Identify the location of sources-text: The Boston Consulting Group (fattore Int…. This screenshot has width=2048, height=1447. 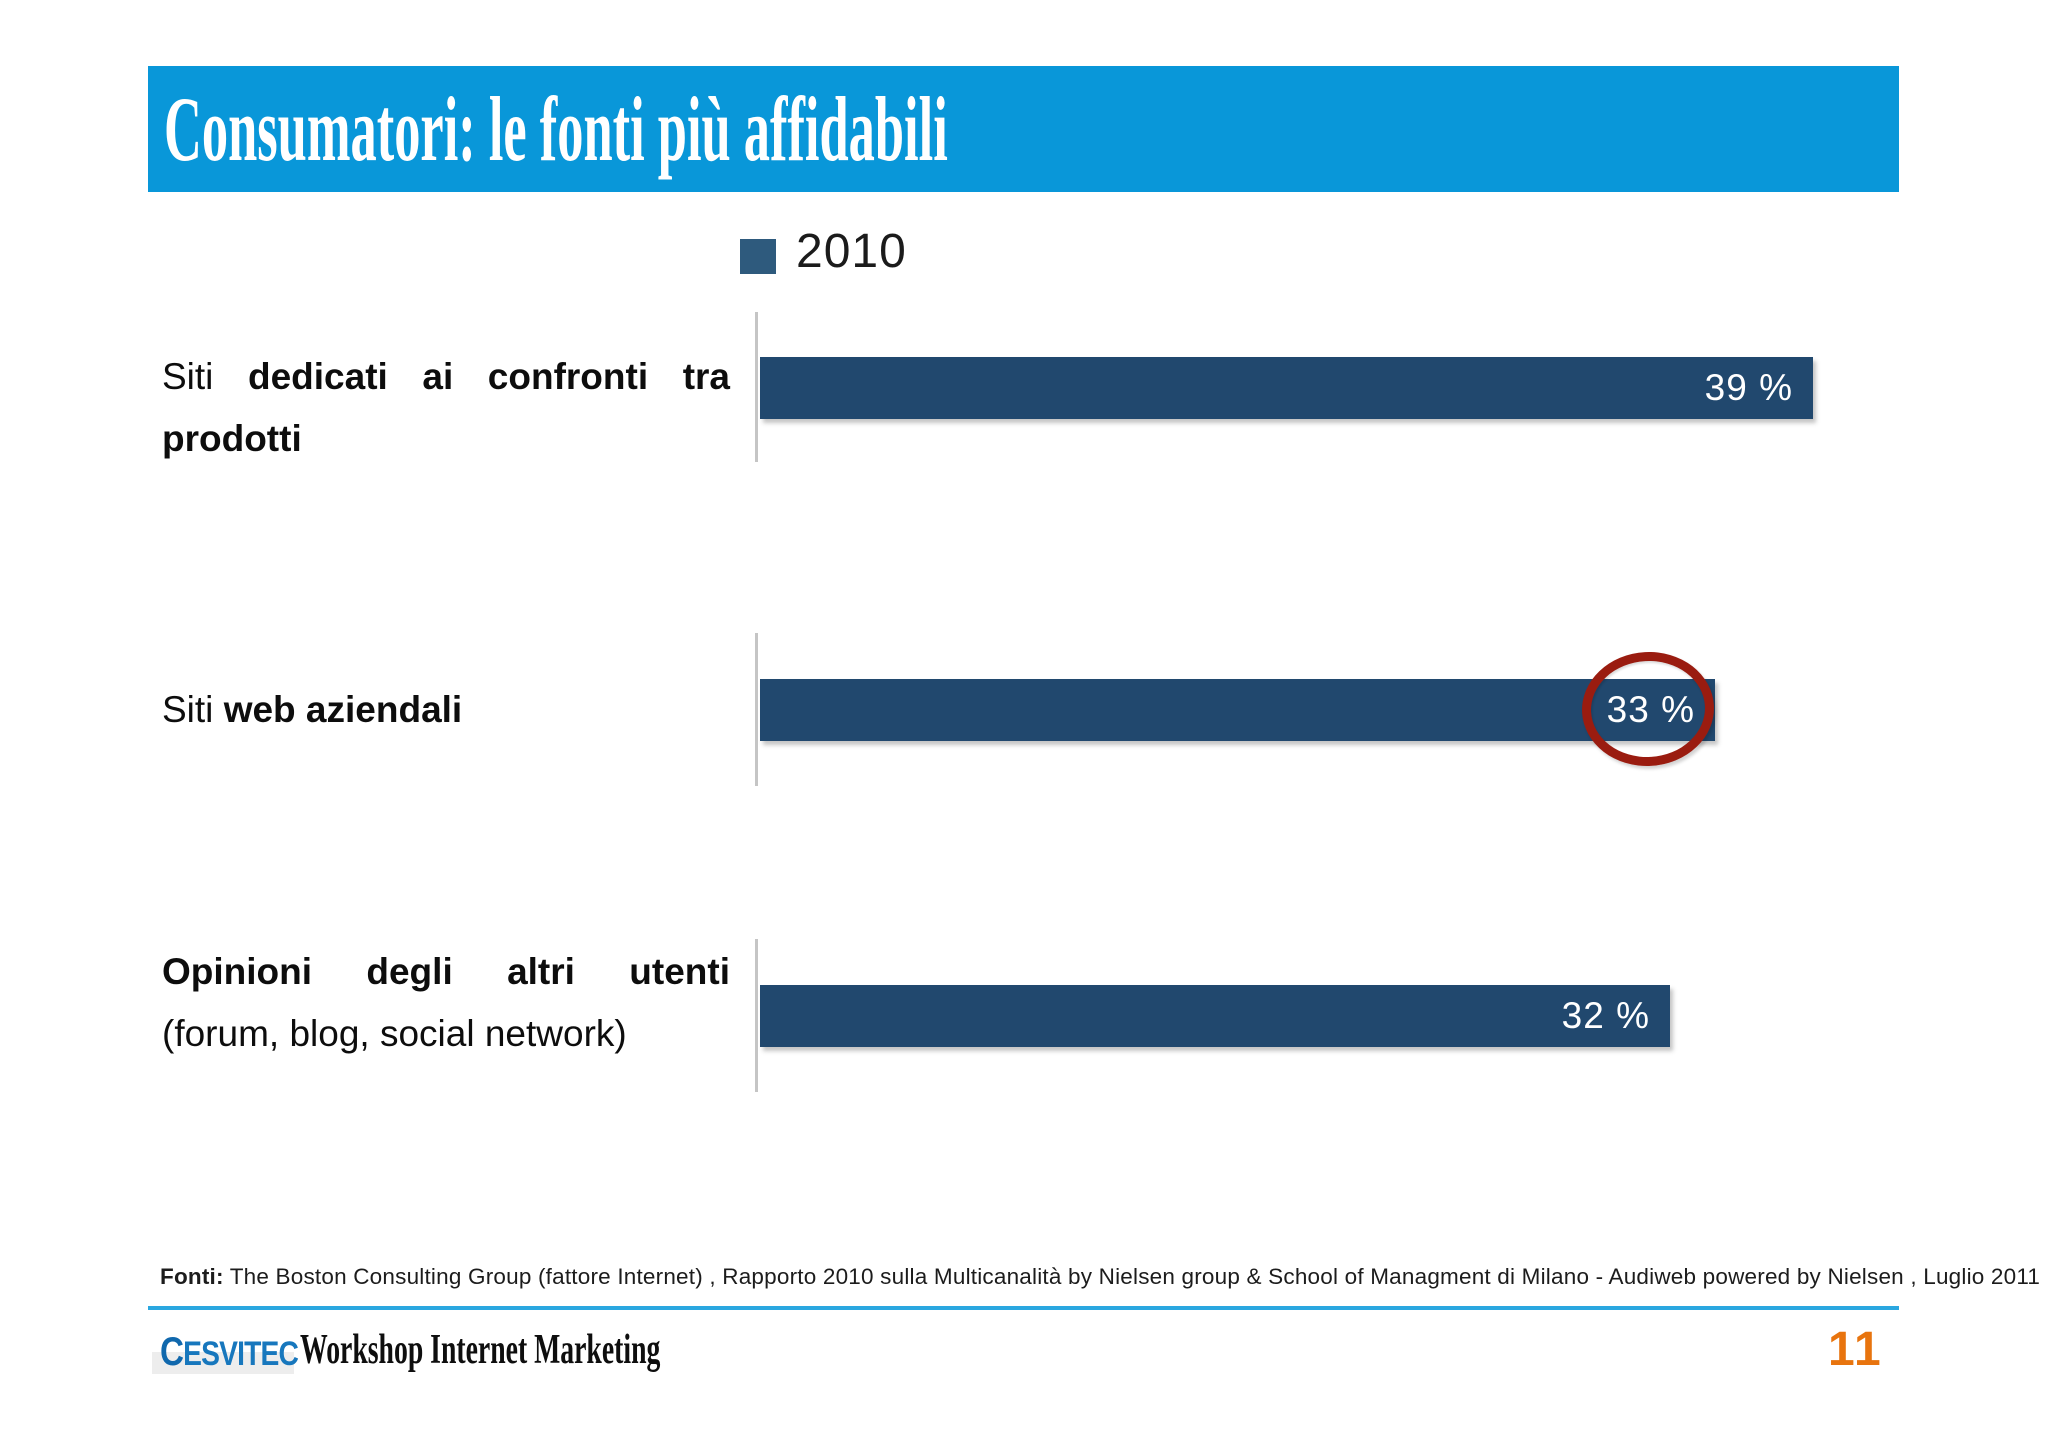
(1132, 1276).